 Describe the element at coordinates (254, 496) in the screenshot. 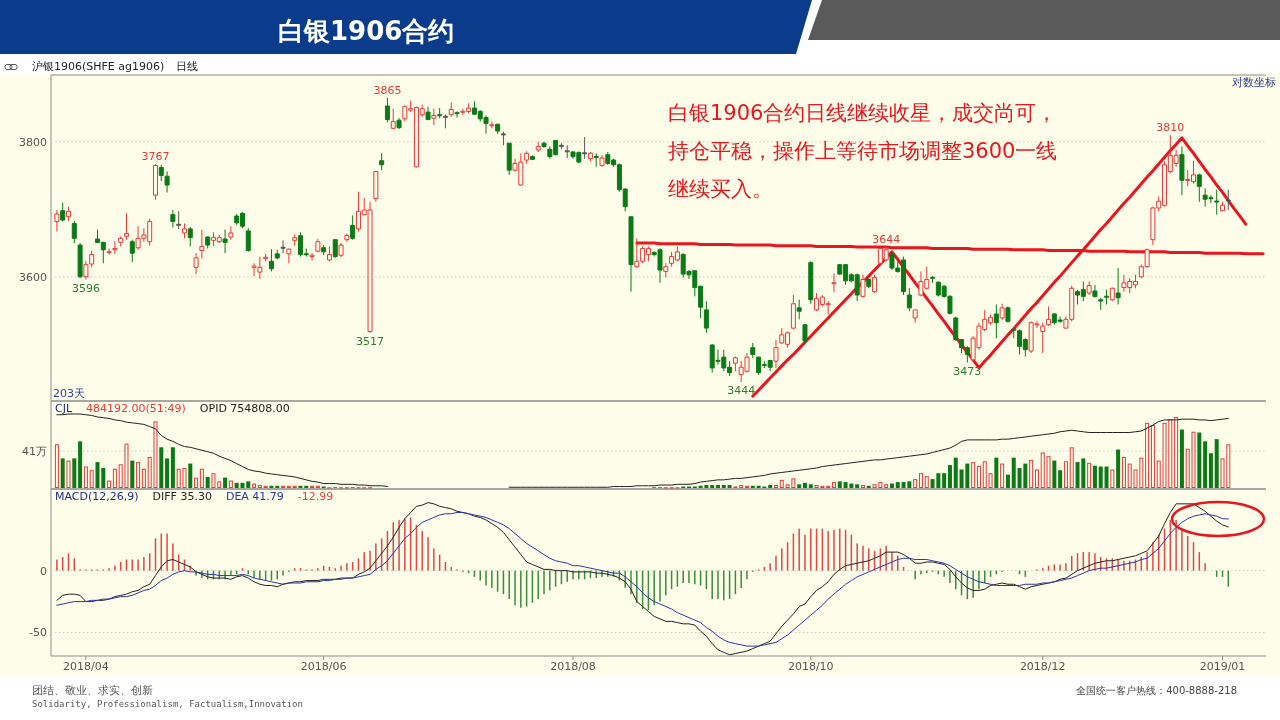

I see `legend: DEA 41.79` at that location.